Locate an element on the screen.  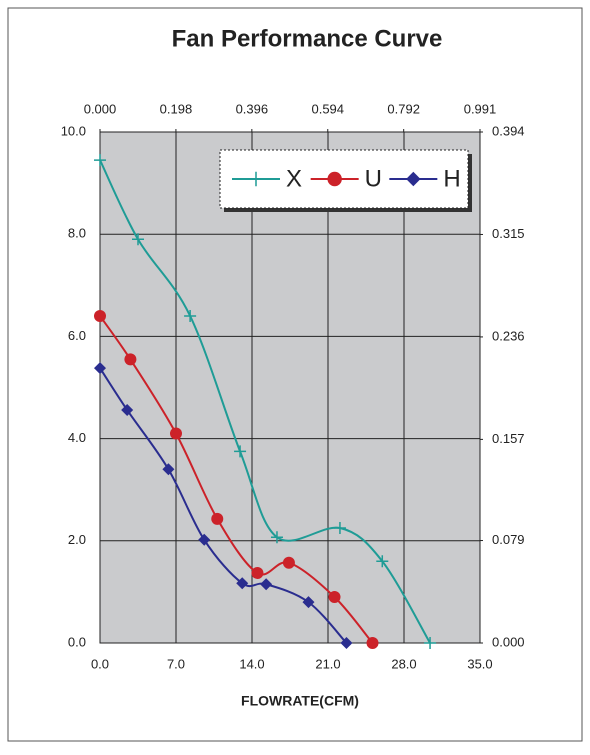
y-tick-label: 10.0 is located at coordinates (73, 130).